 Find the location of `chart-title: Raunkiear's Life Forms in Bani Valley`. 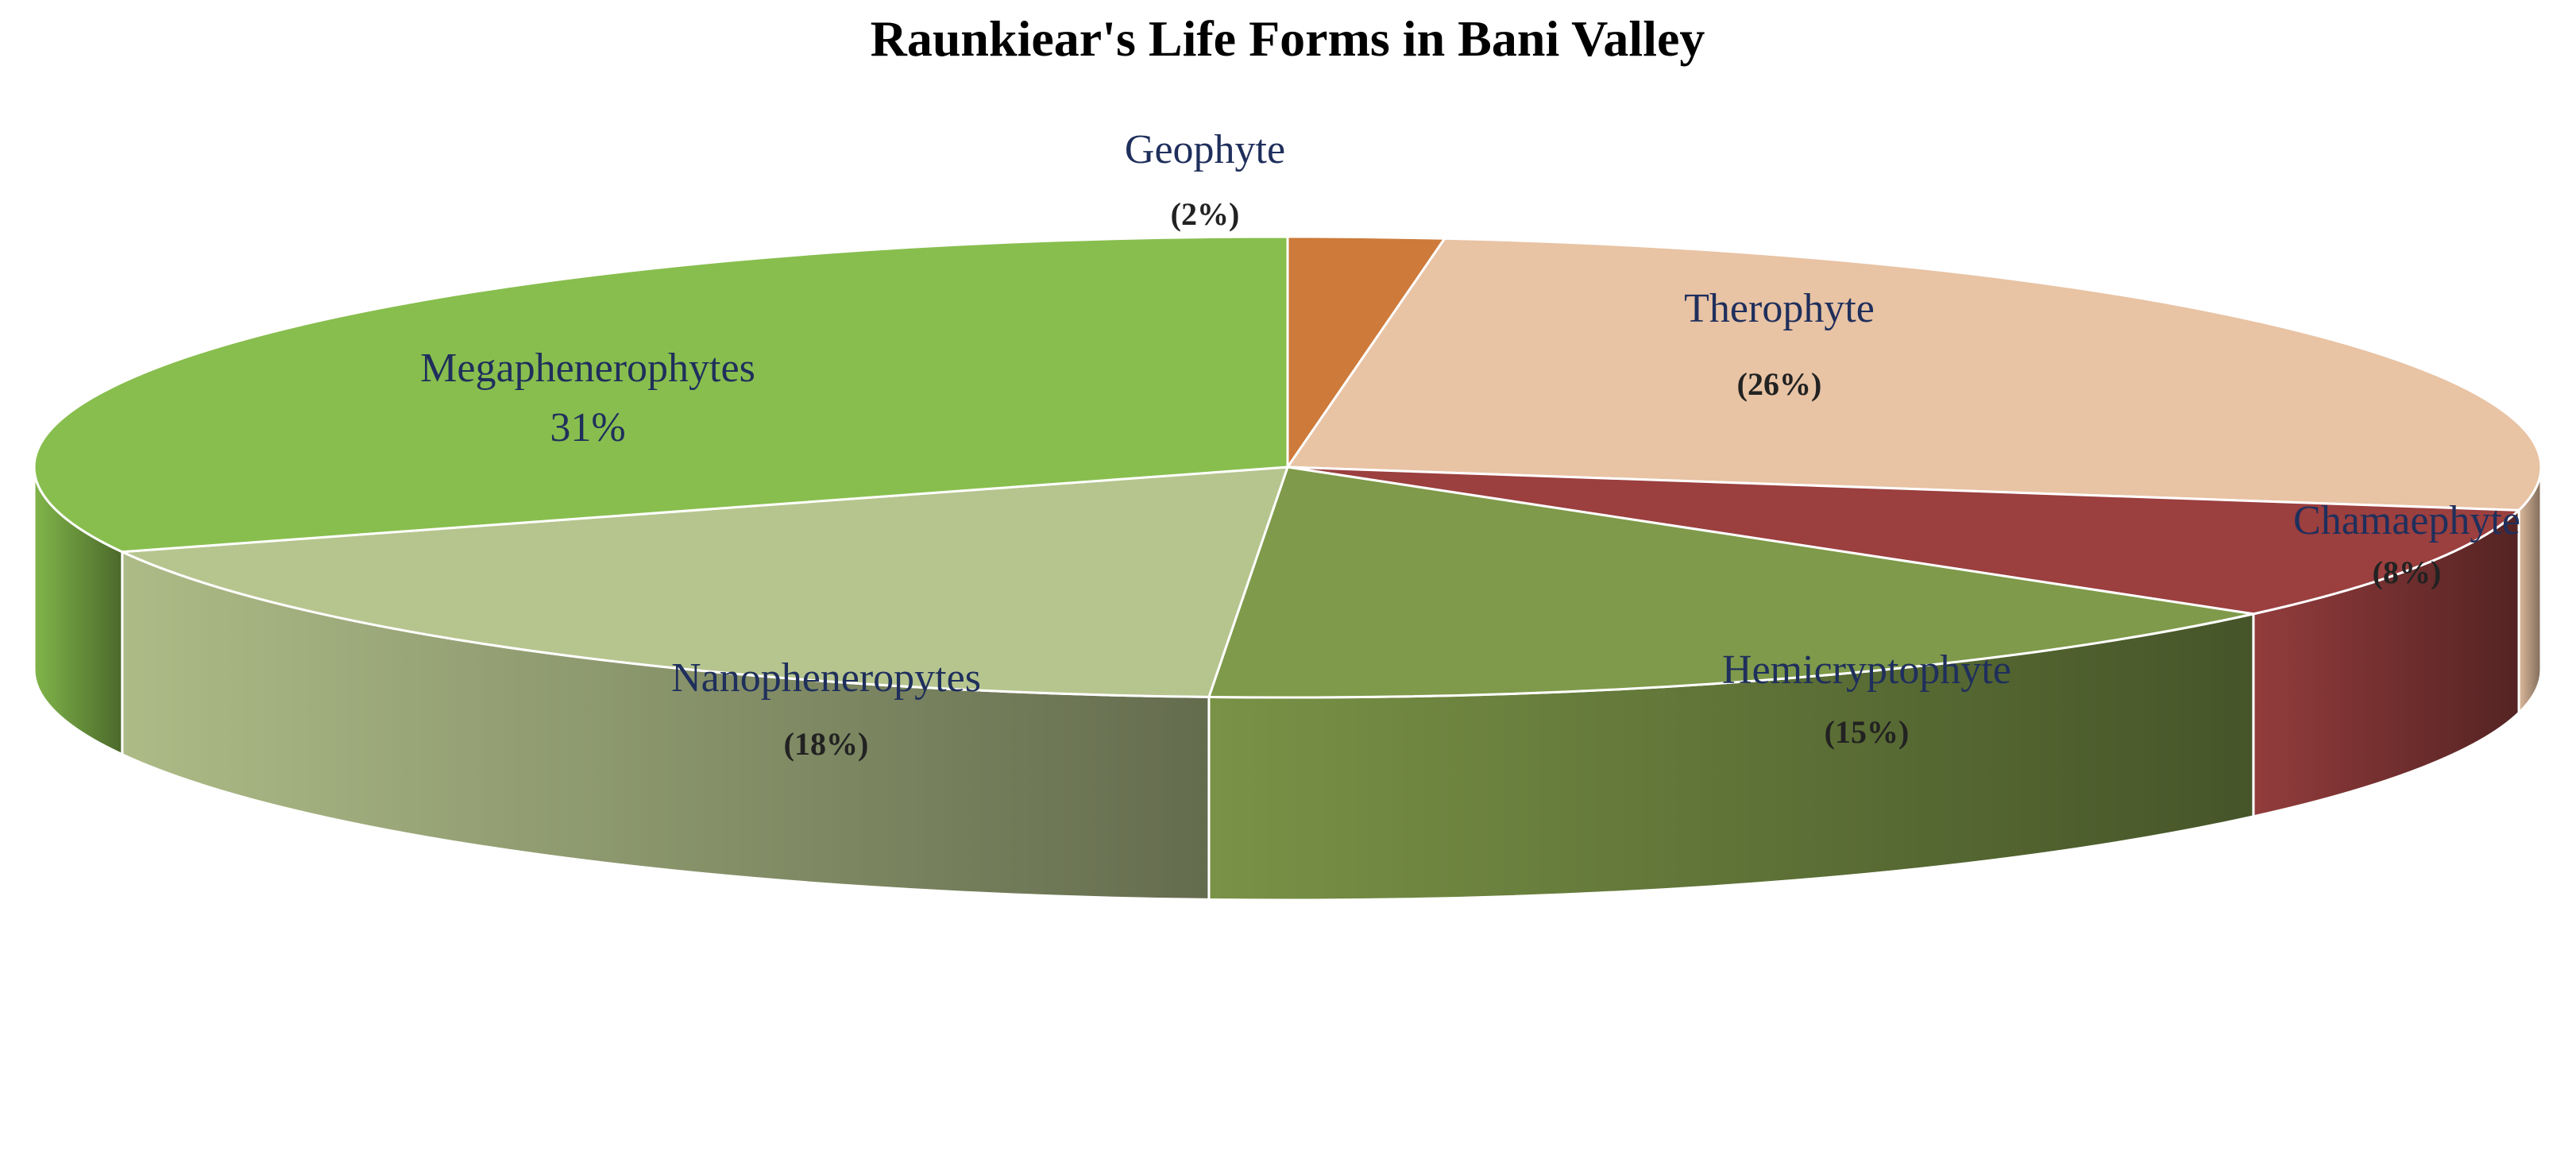

chart-title: Raunkiear's Life Forms in Bani Valley is located at coordinates (1288, 38).